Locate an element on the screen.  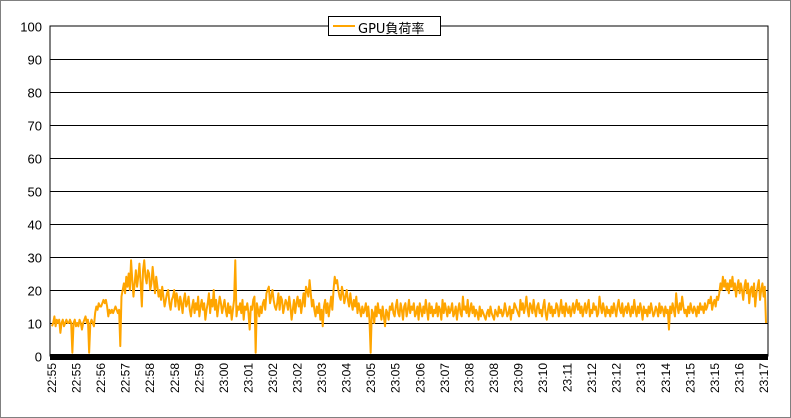
y-tick-label: 10 is located at coordinates (35, 324).